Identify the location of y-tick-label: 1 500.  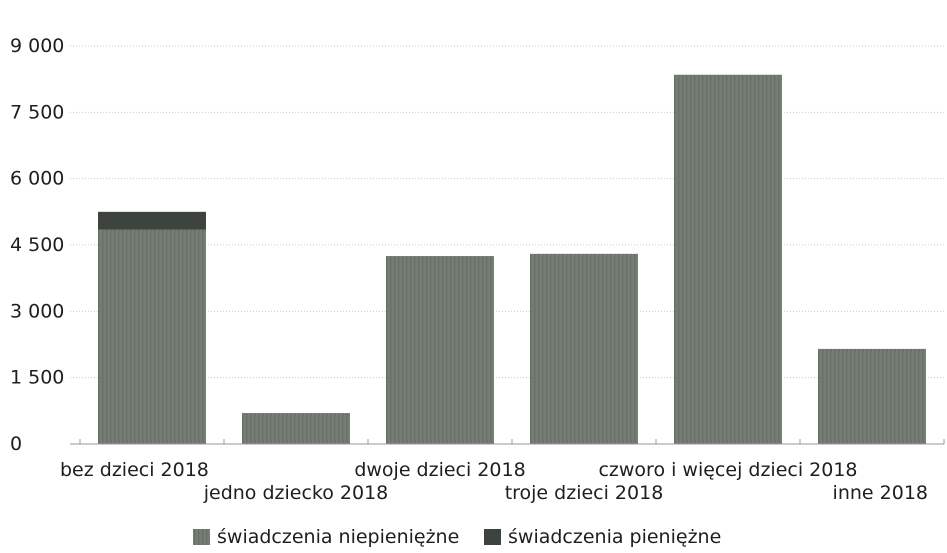
(37, 378).